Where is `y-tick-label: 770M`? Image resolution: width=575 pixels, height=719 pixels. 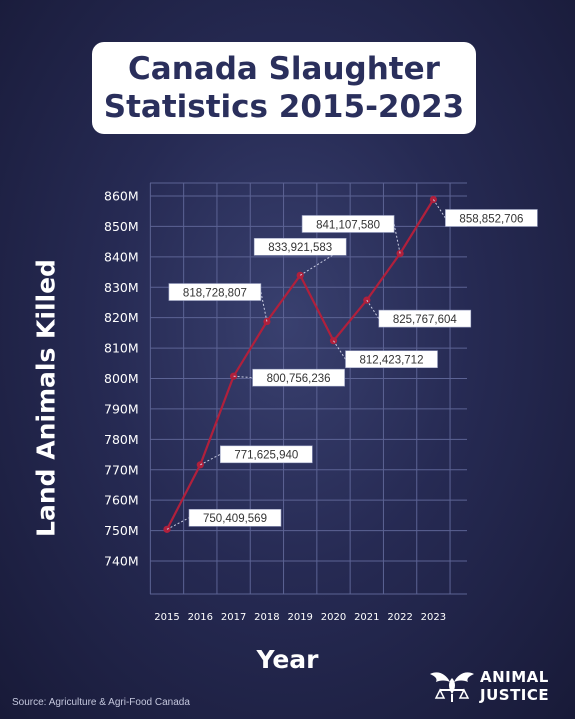 y-tick-label: 770M is located at coordinates (121, 469).